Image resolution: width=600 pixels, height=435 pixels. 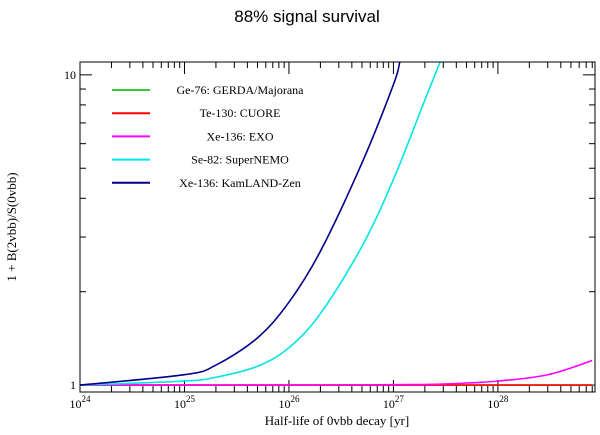 What do you see at coordinates (498, 402) in the screenshot?
I see `x-tick-label: 1028` at bounding box center [498, 402].